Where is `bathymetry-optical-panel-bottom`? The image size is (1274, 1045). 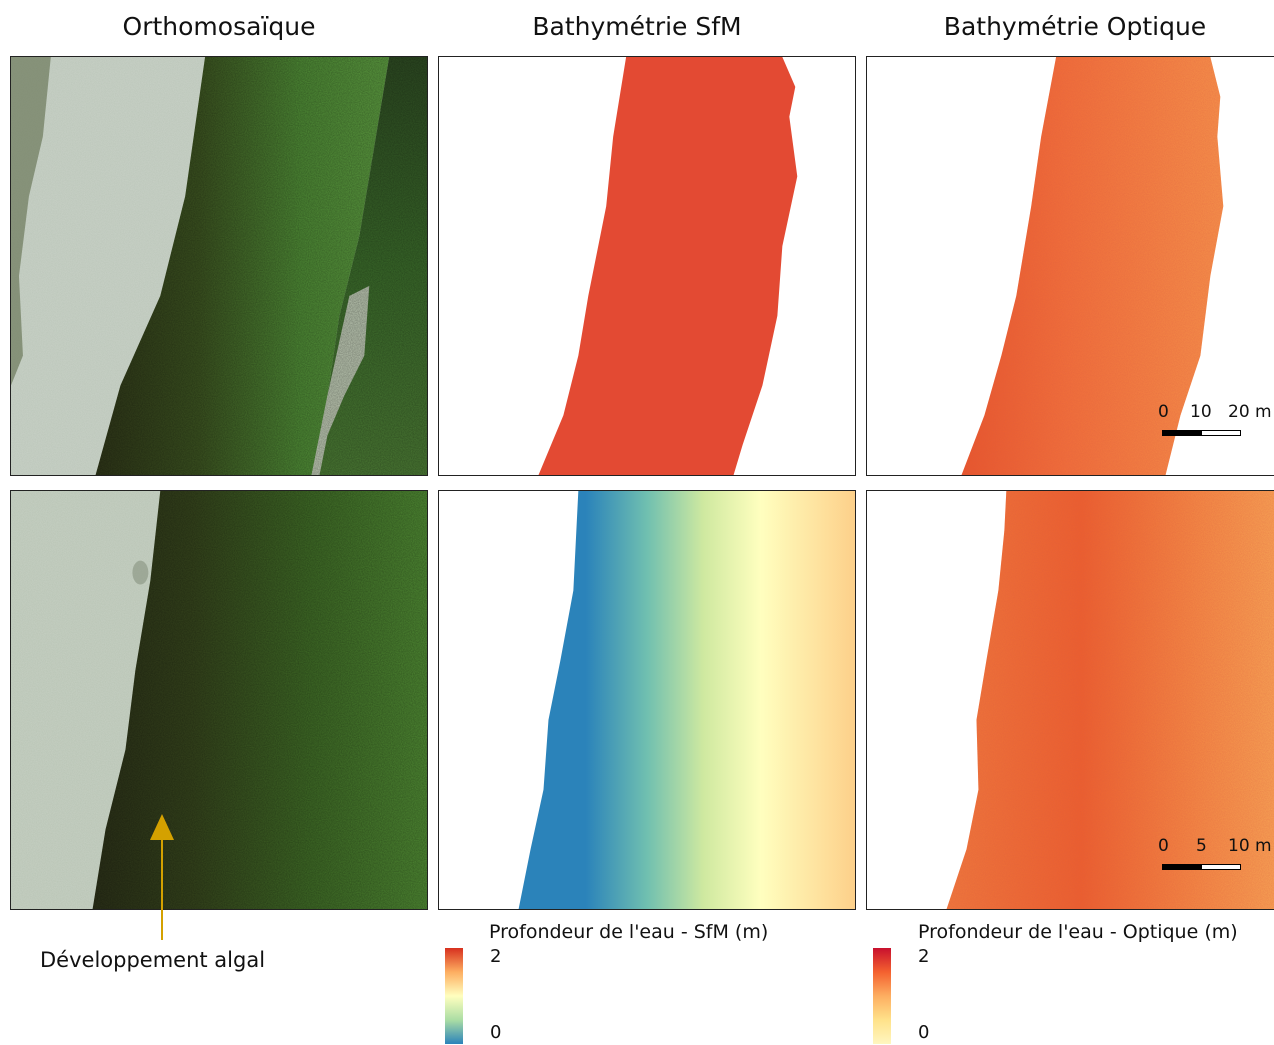
bathymetry-optical-panel-bottom is located at coordinates (1070, 700).